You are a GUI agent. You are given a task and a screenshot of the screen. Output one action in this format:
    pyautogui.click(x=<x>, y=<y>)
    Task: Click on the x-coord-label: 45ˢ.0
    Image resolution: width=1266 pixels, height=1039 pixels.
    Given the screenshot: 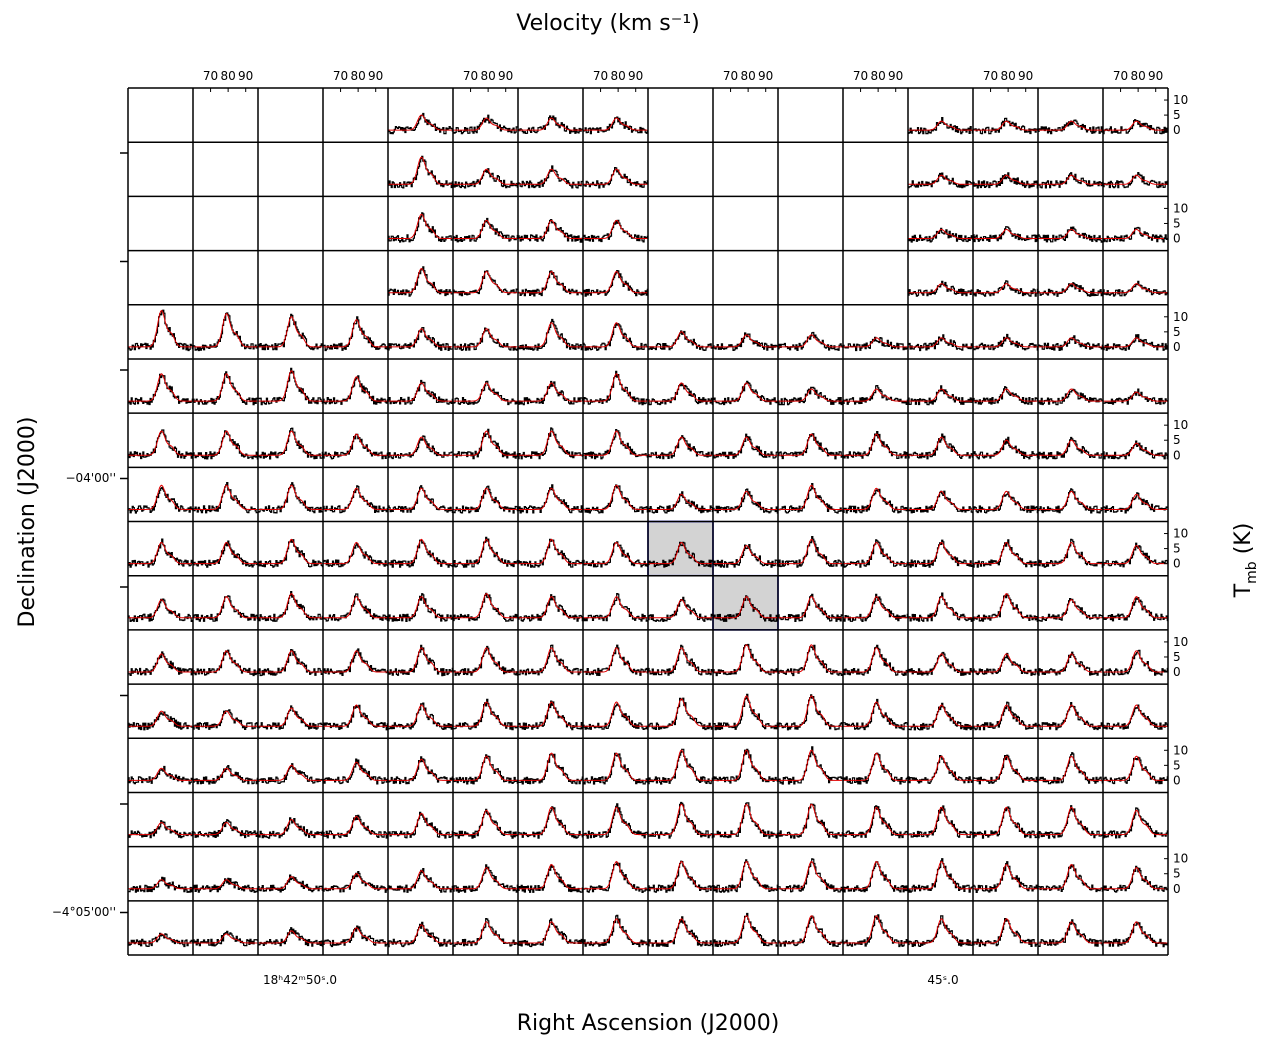 What is the action you would take?
    pyautogui.click(x=942, y=980)
    